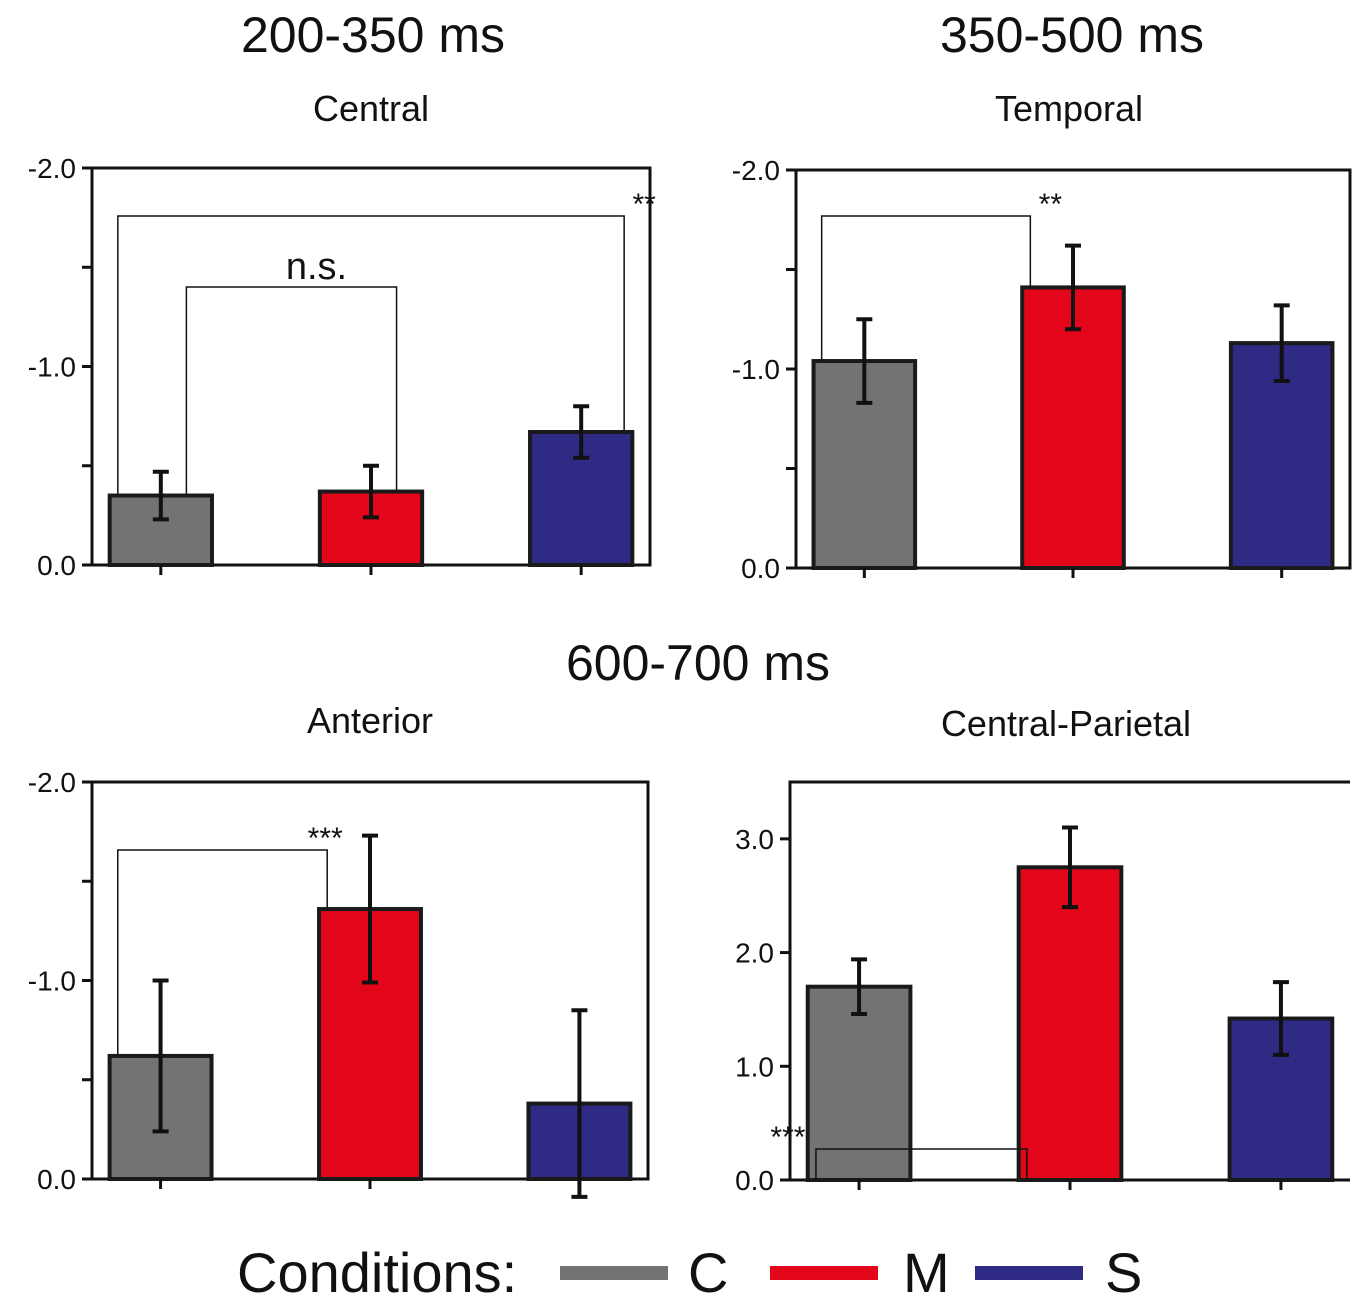 This screenshot has width=1361, height=1298. What do you see at coordinates (926, 1269) in the screenshot?
I see `legend-label-m: M` at bounding box center [926, 1269].